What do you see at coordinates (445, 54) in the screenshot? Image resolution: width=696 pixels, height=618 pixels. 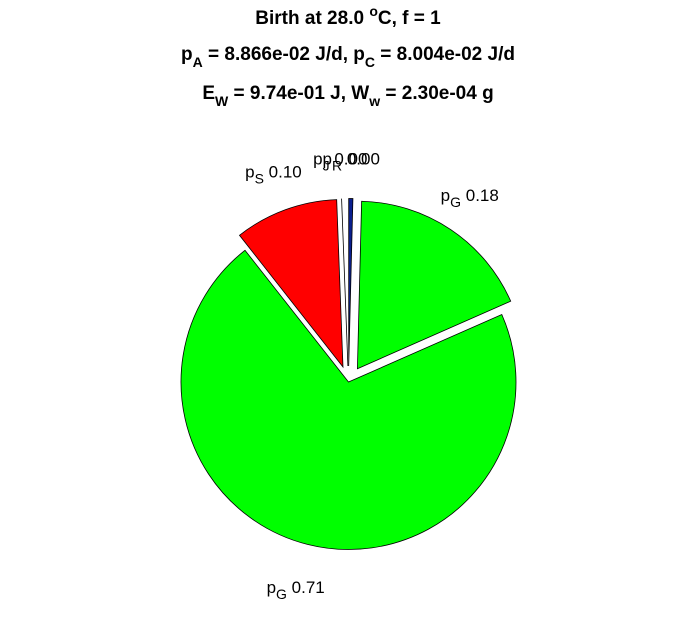 I see `title-text: = 8.004e-02 J/d` at bounding box center [445, 54].